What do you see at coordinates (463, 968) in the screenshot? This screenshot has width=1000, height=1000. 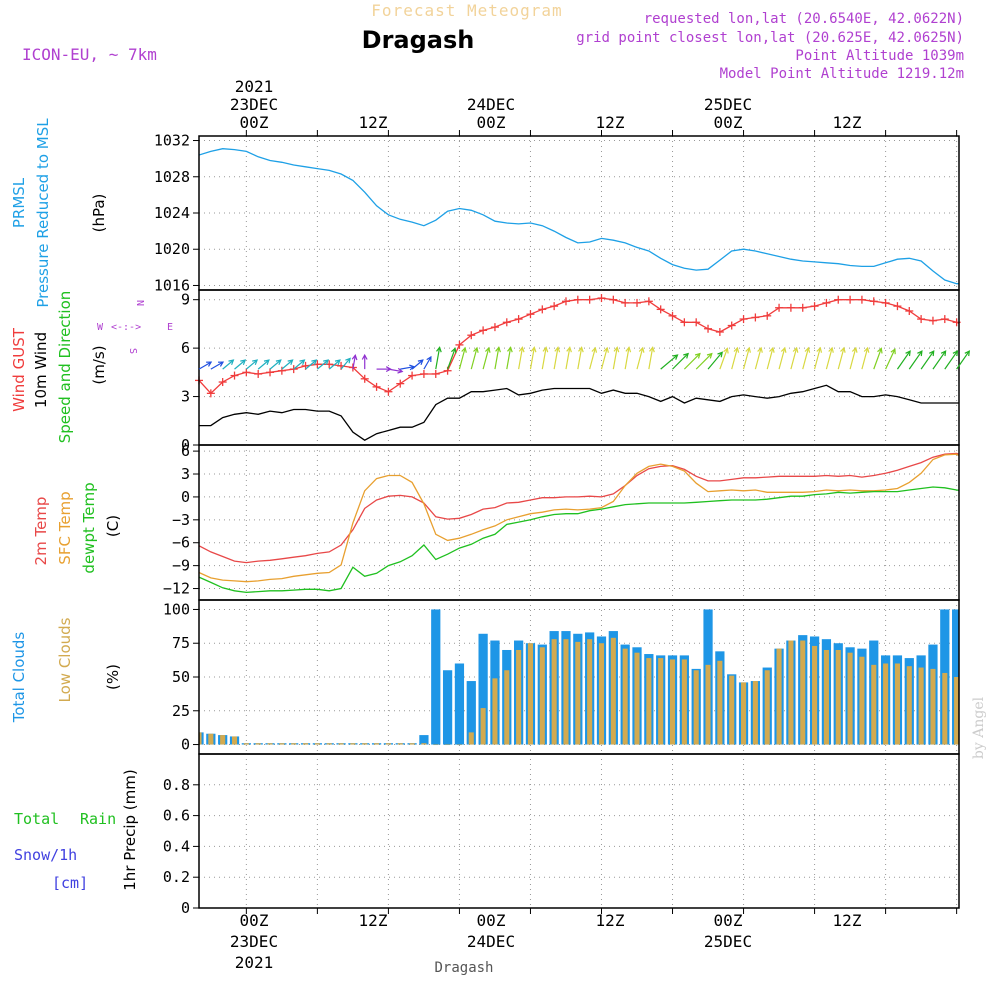 I see `footer-location: Dragash` at bounding box center [463, 968].